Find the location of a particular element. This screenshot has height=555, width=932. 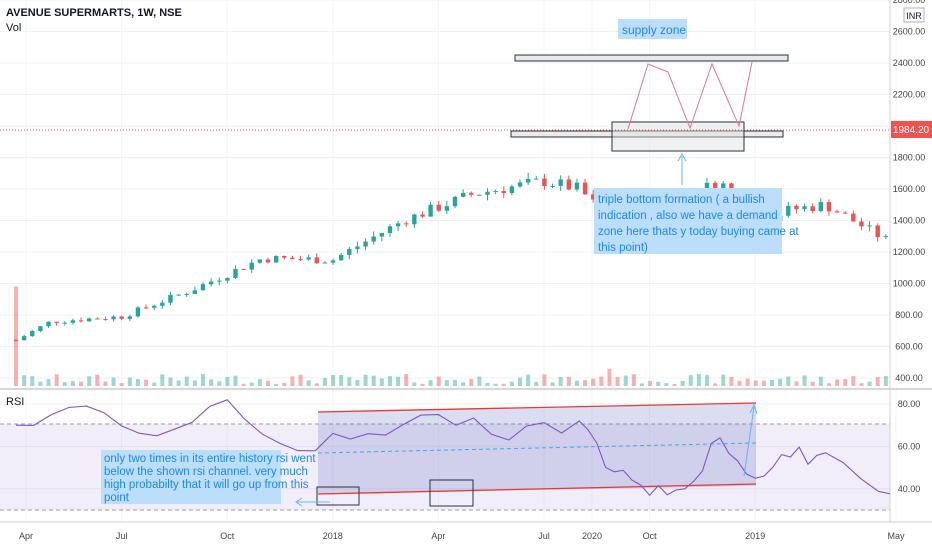

price-tick: 2200.00 is located at coordinates (909, 95).